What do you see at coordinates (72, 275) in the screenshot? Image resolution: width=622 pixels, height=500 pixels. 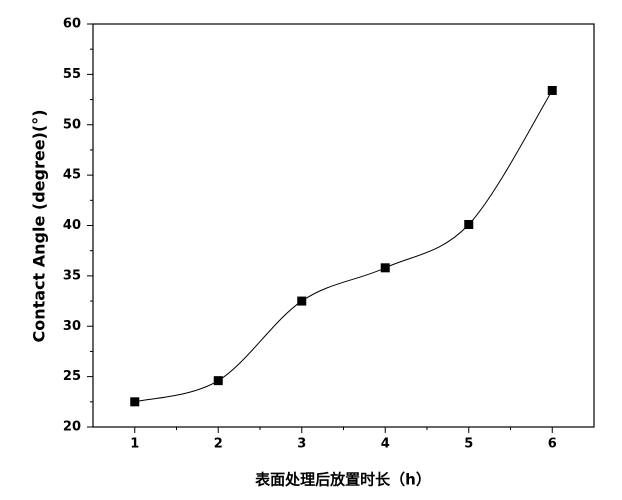 I see `y-tick-label: 35` at bounding box center [72, 275].